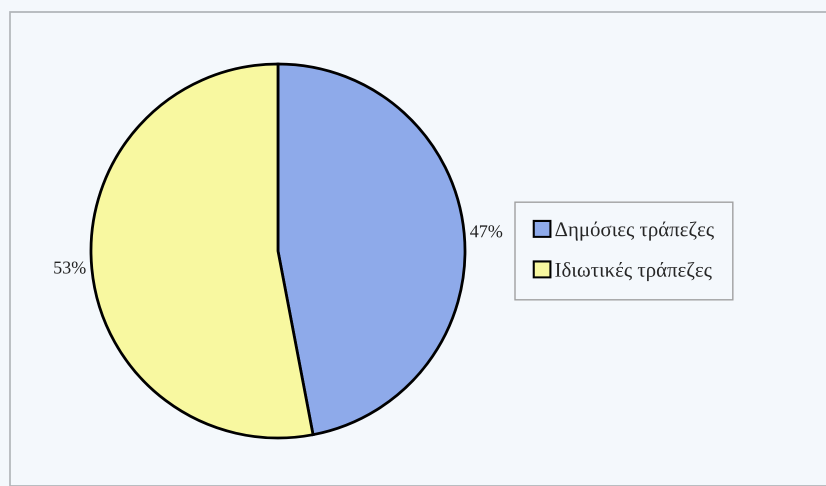 Image resolution: width=826 pixels, height=486 pixels. Describe the element at coordinates (70, 267) in the screenshot. I see `data-label: 53%` at that location.